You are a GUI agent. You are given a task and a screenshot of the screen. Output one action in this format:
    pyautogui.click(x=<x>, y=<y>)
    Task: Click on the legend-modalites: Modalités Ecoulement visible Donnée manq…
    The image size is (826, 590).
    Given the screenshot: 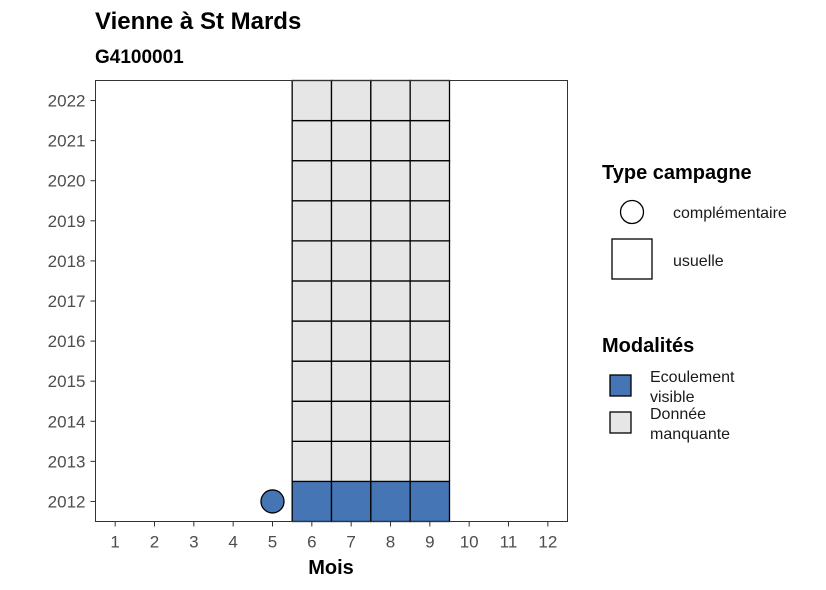 What is the action you would take?
    pyautogui.click(x=668, y=389)
    